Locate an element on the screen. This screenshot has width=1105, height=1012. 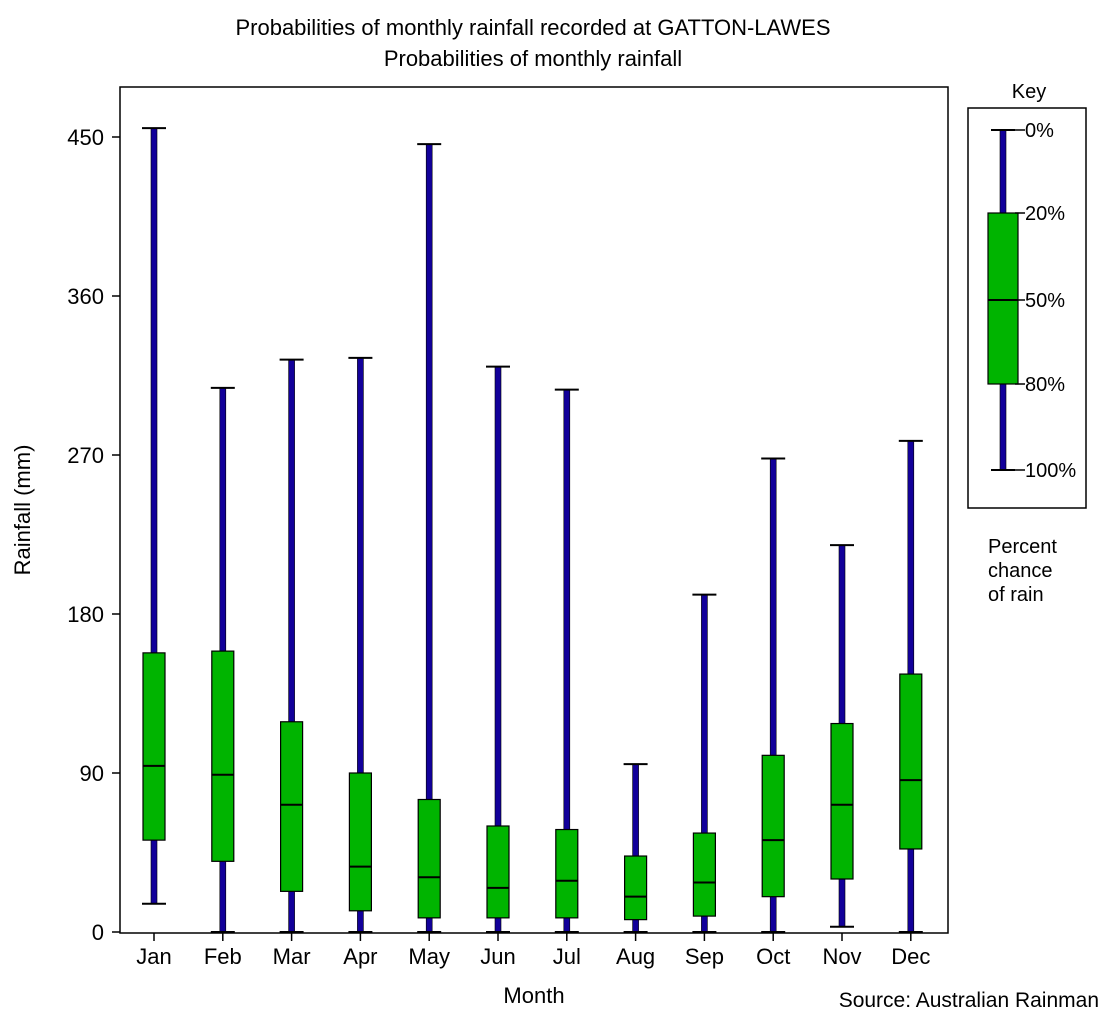
x-tick-label: Dec is located at coordinates (910, 956).